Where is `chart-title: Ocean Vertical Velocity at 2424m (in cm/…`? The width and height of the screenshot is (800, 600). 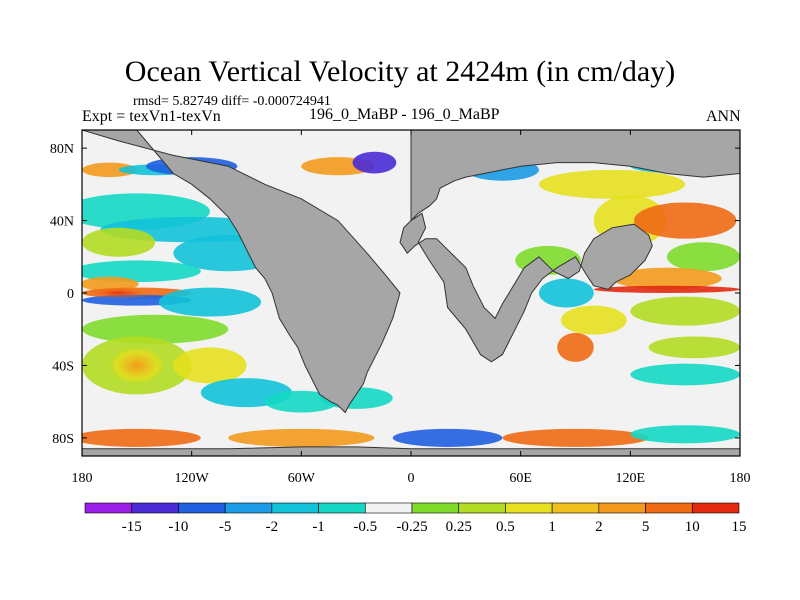
chart-title: Ocean Vertical Velocity at 2424m (in cm/… is located at coordinates (400, 71).